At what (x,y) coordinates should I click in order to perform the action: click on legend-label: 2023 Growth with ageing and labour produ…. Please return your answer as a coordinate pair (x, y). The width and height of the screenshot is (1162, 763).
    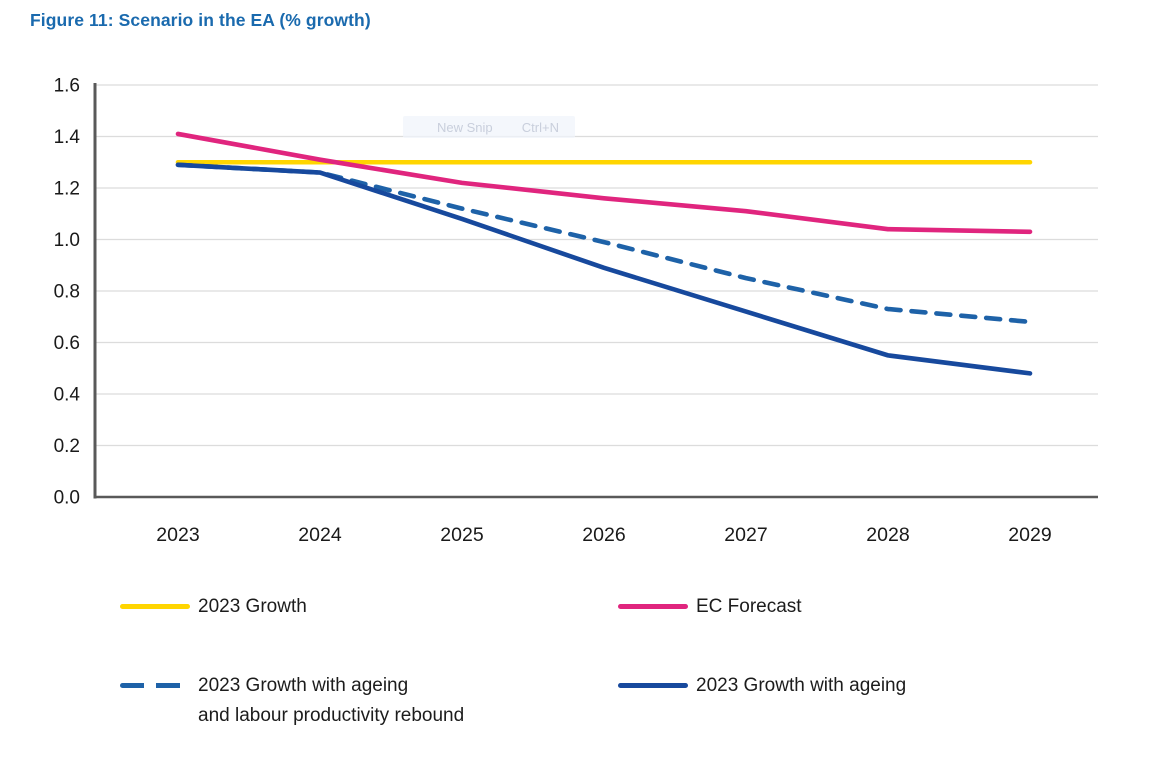
    Looking at the image, I should click on (331, 700).